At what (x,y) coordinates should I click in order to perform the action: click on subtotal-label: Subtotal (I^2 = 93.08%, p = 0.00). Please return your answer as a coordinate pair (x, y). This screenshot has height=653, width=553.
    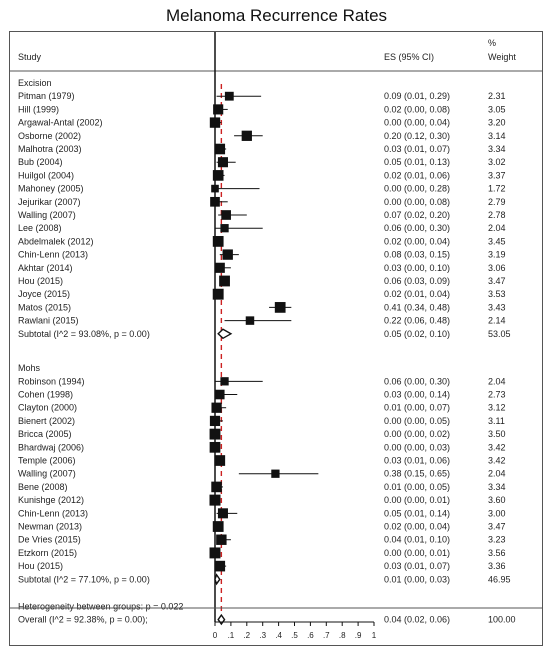
    Looking at the image, I should click on (84, 334).